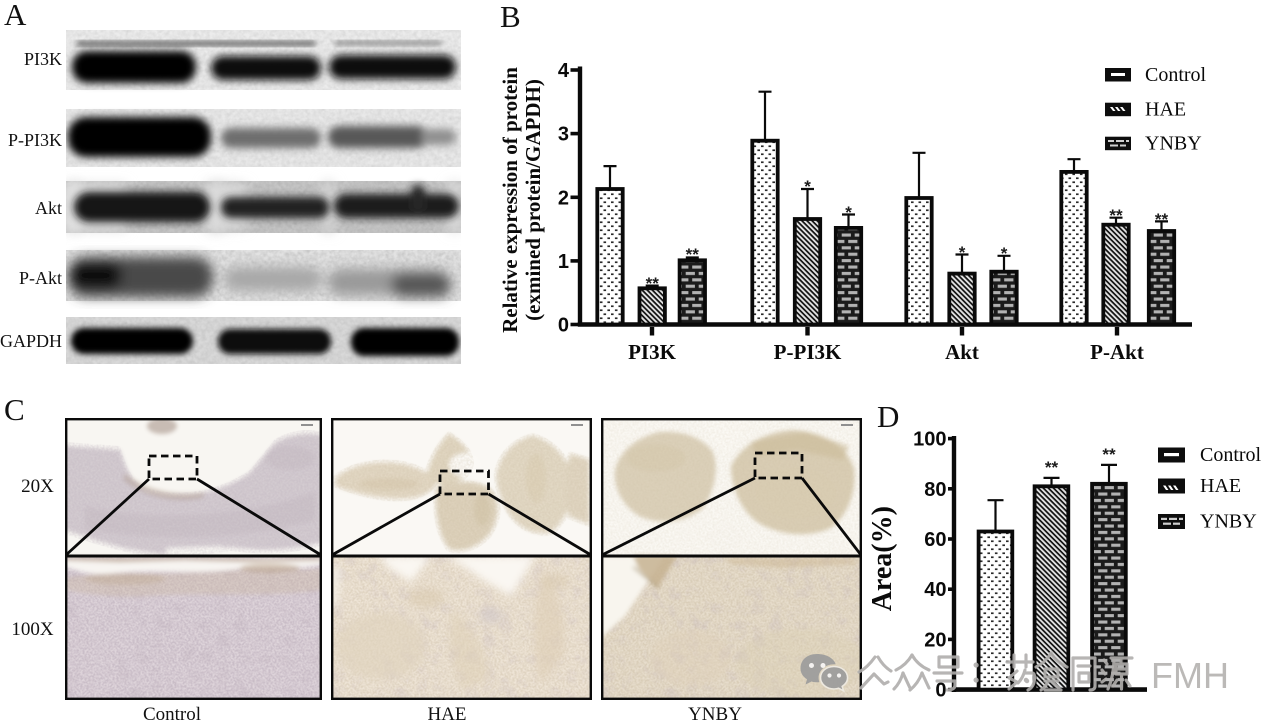 The image size is (1266, 726). I want to click on svg-text: 100, so click(929, 440).